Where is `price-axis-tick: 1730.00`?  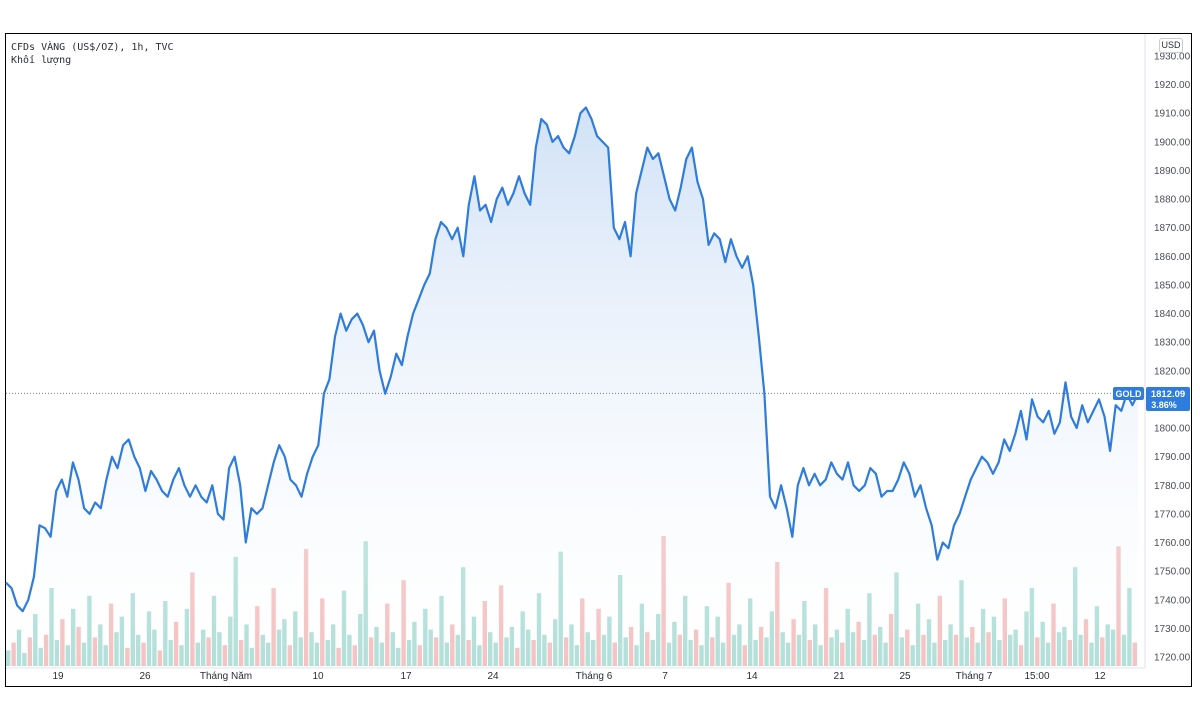
price-axis-tick: 1730.00 is located at coordinates (1172, 629).